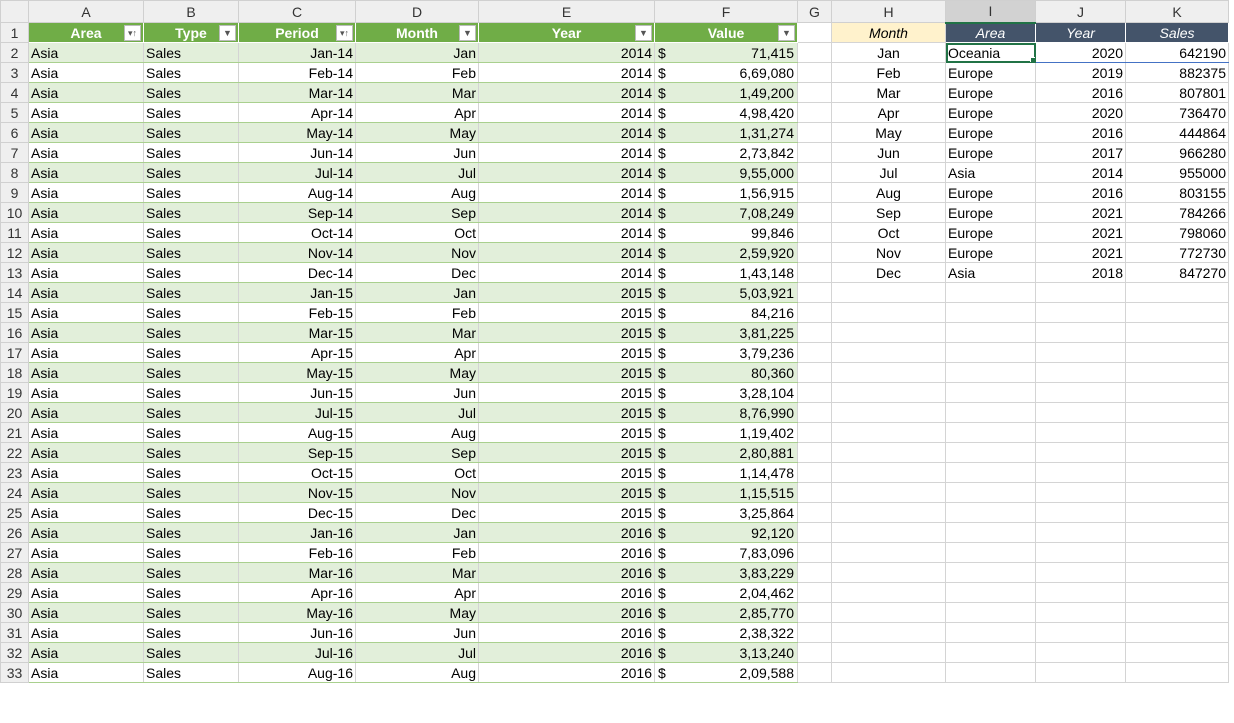  Describe the element at coordinates (726, 672) in the screenshot. I see `cell-value: $2,09,588` at that location.